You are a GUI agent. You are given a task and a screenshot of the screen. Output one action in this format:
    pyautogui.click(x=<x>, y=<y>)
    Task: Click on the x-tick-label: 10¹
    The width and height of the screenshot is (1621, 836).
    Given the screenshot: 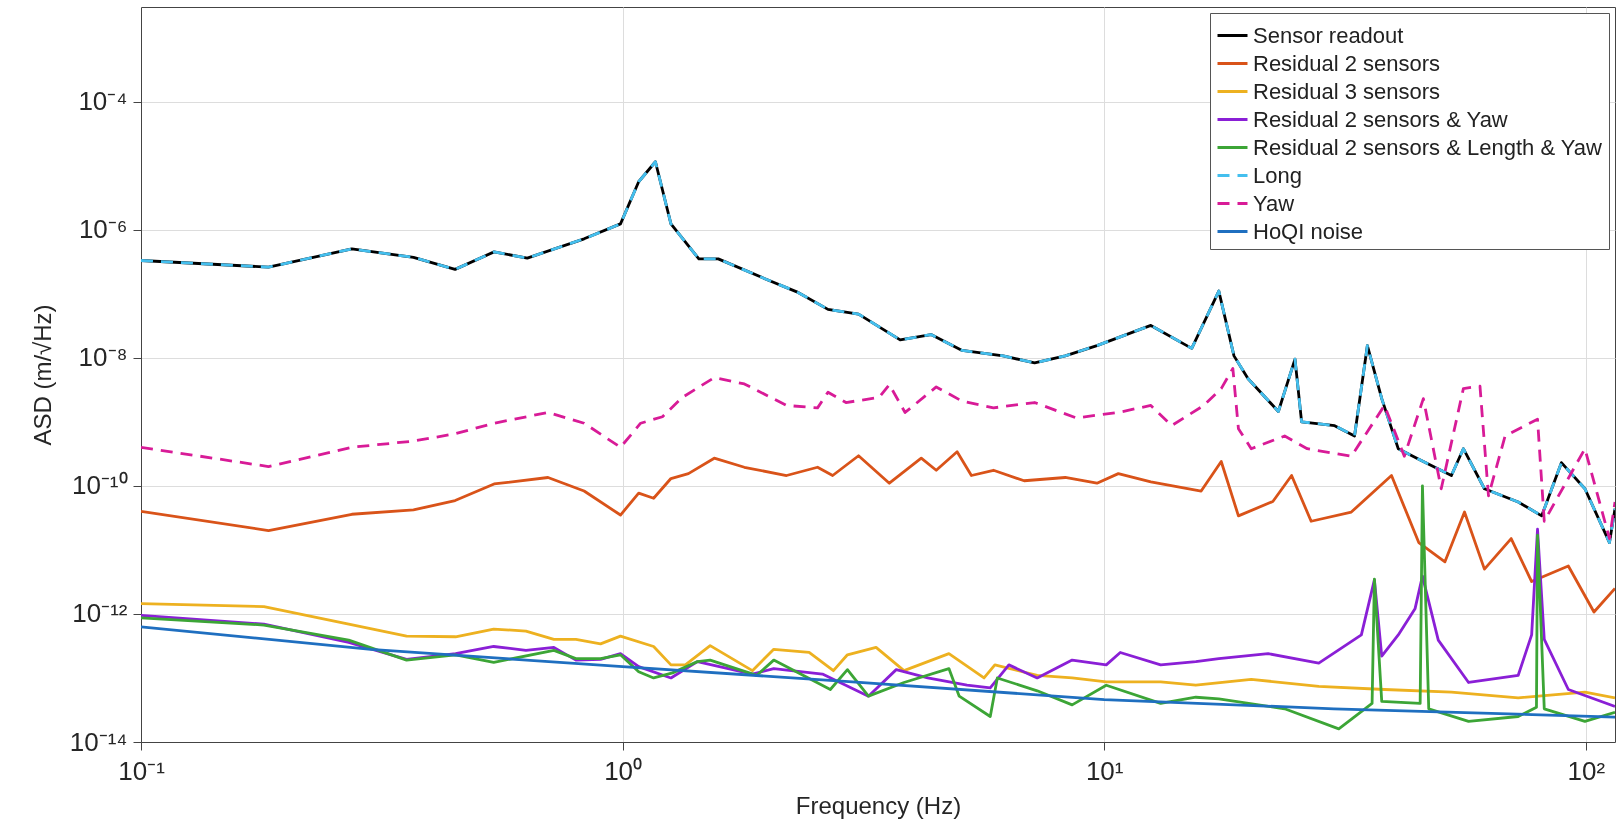 What is the action you would take?
    pyautogui.click(x=1104, y=770)
    